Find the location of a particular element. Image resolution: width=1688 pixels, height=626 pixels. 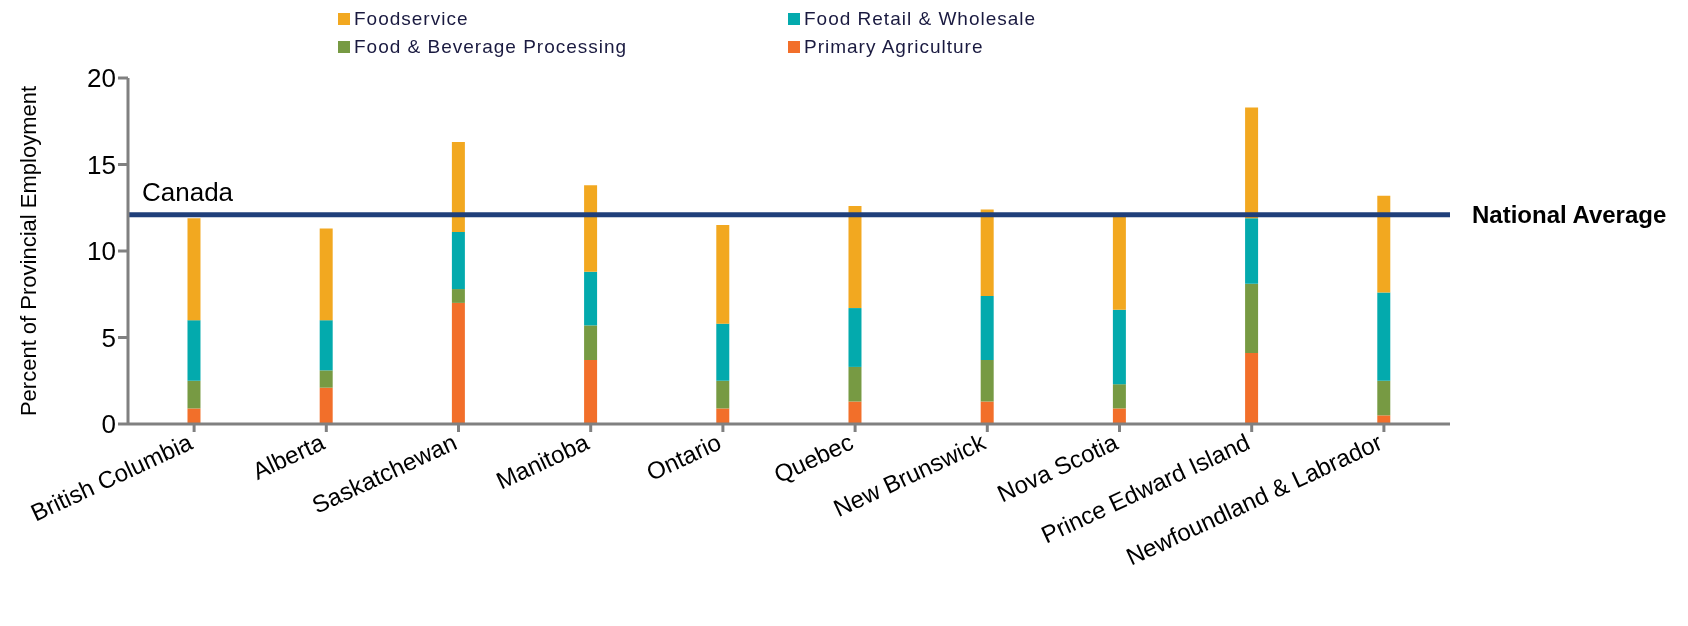

y-tick-label: 5 is located at coordinates (108, 337).